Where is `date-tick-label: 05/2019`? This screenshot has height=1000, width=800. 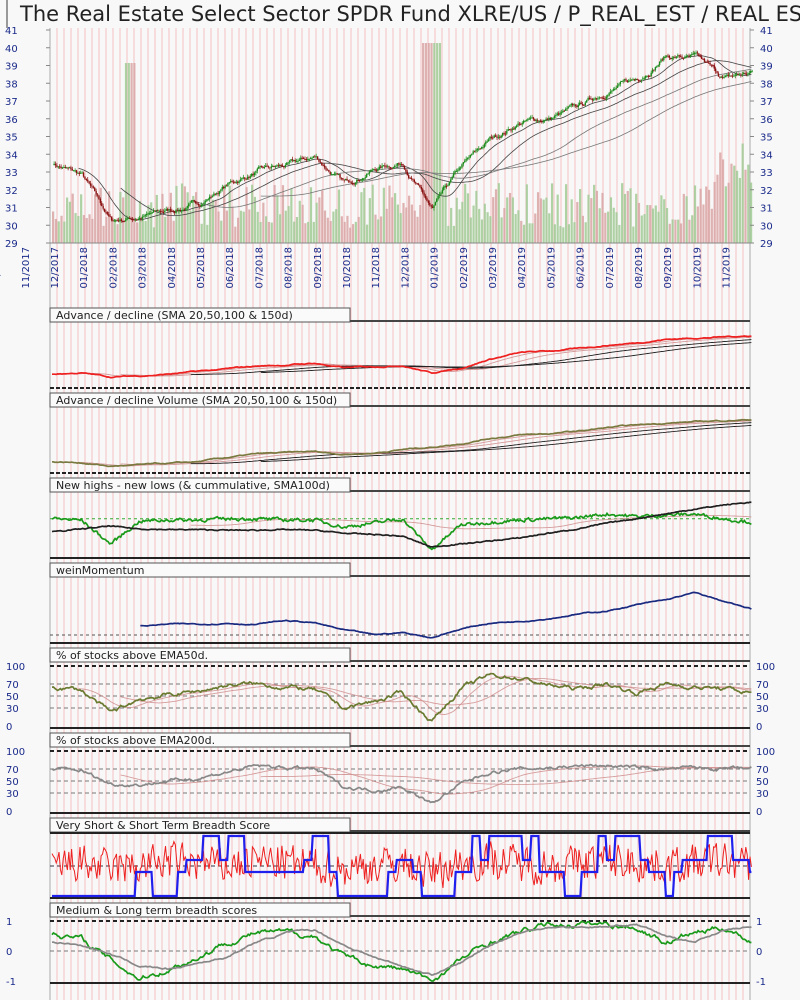 date-tick-label: 05/2019 is located at coordinates (551, 268).